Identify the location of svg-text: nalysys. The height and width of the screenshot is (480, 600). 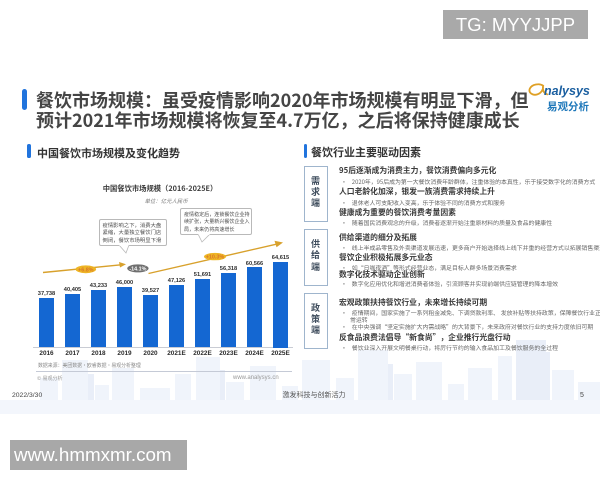
(567, 91).